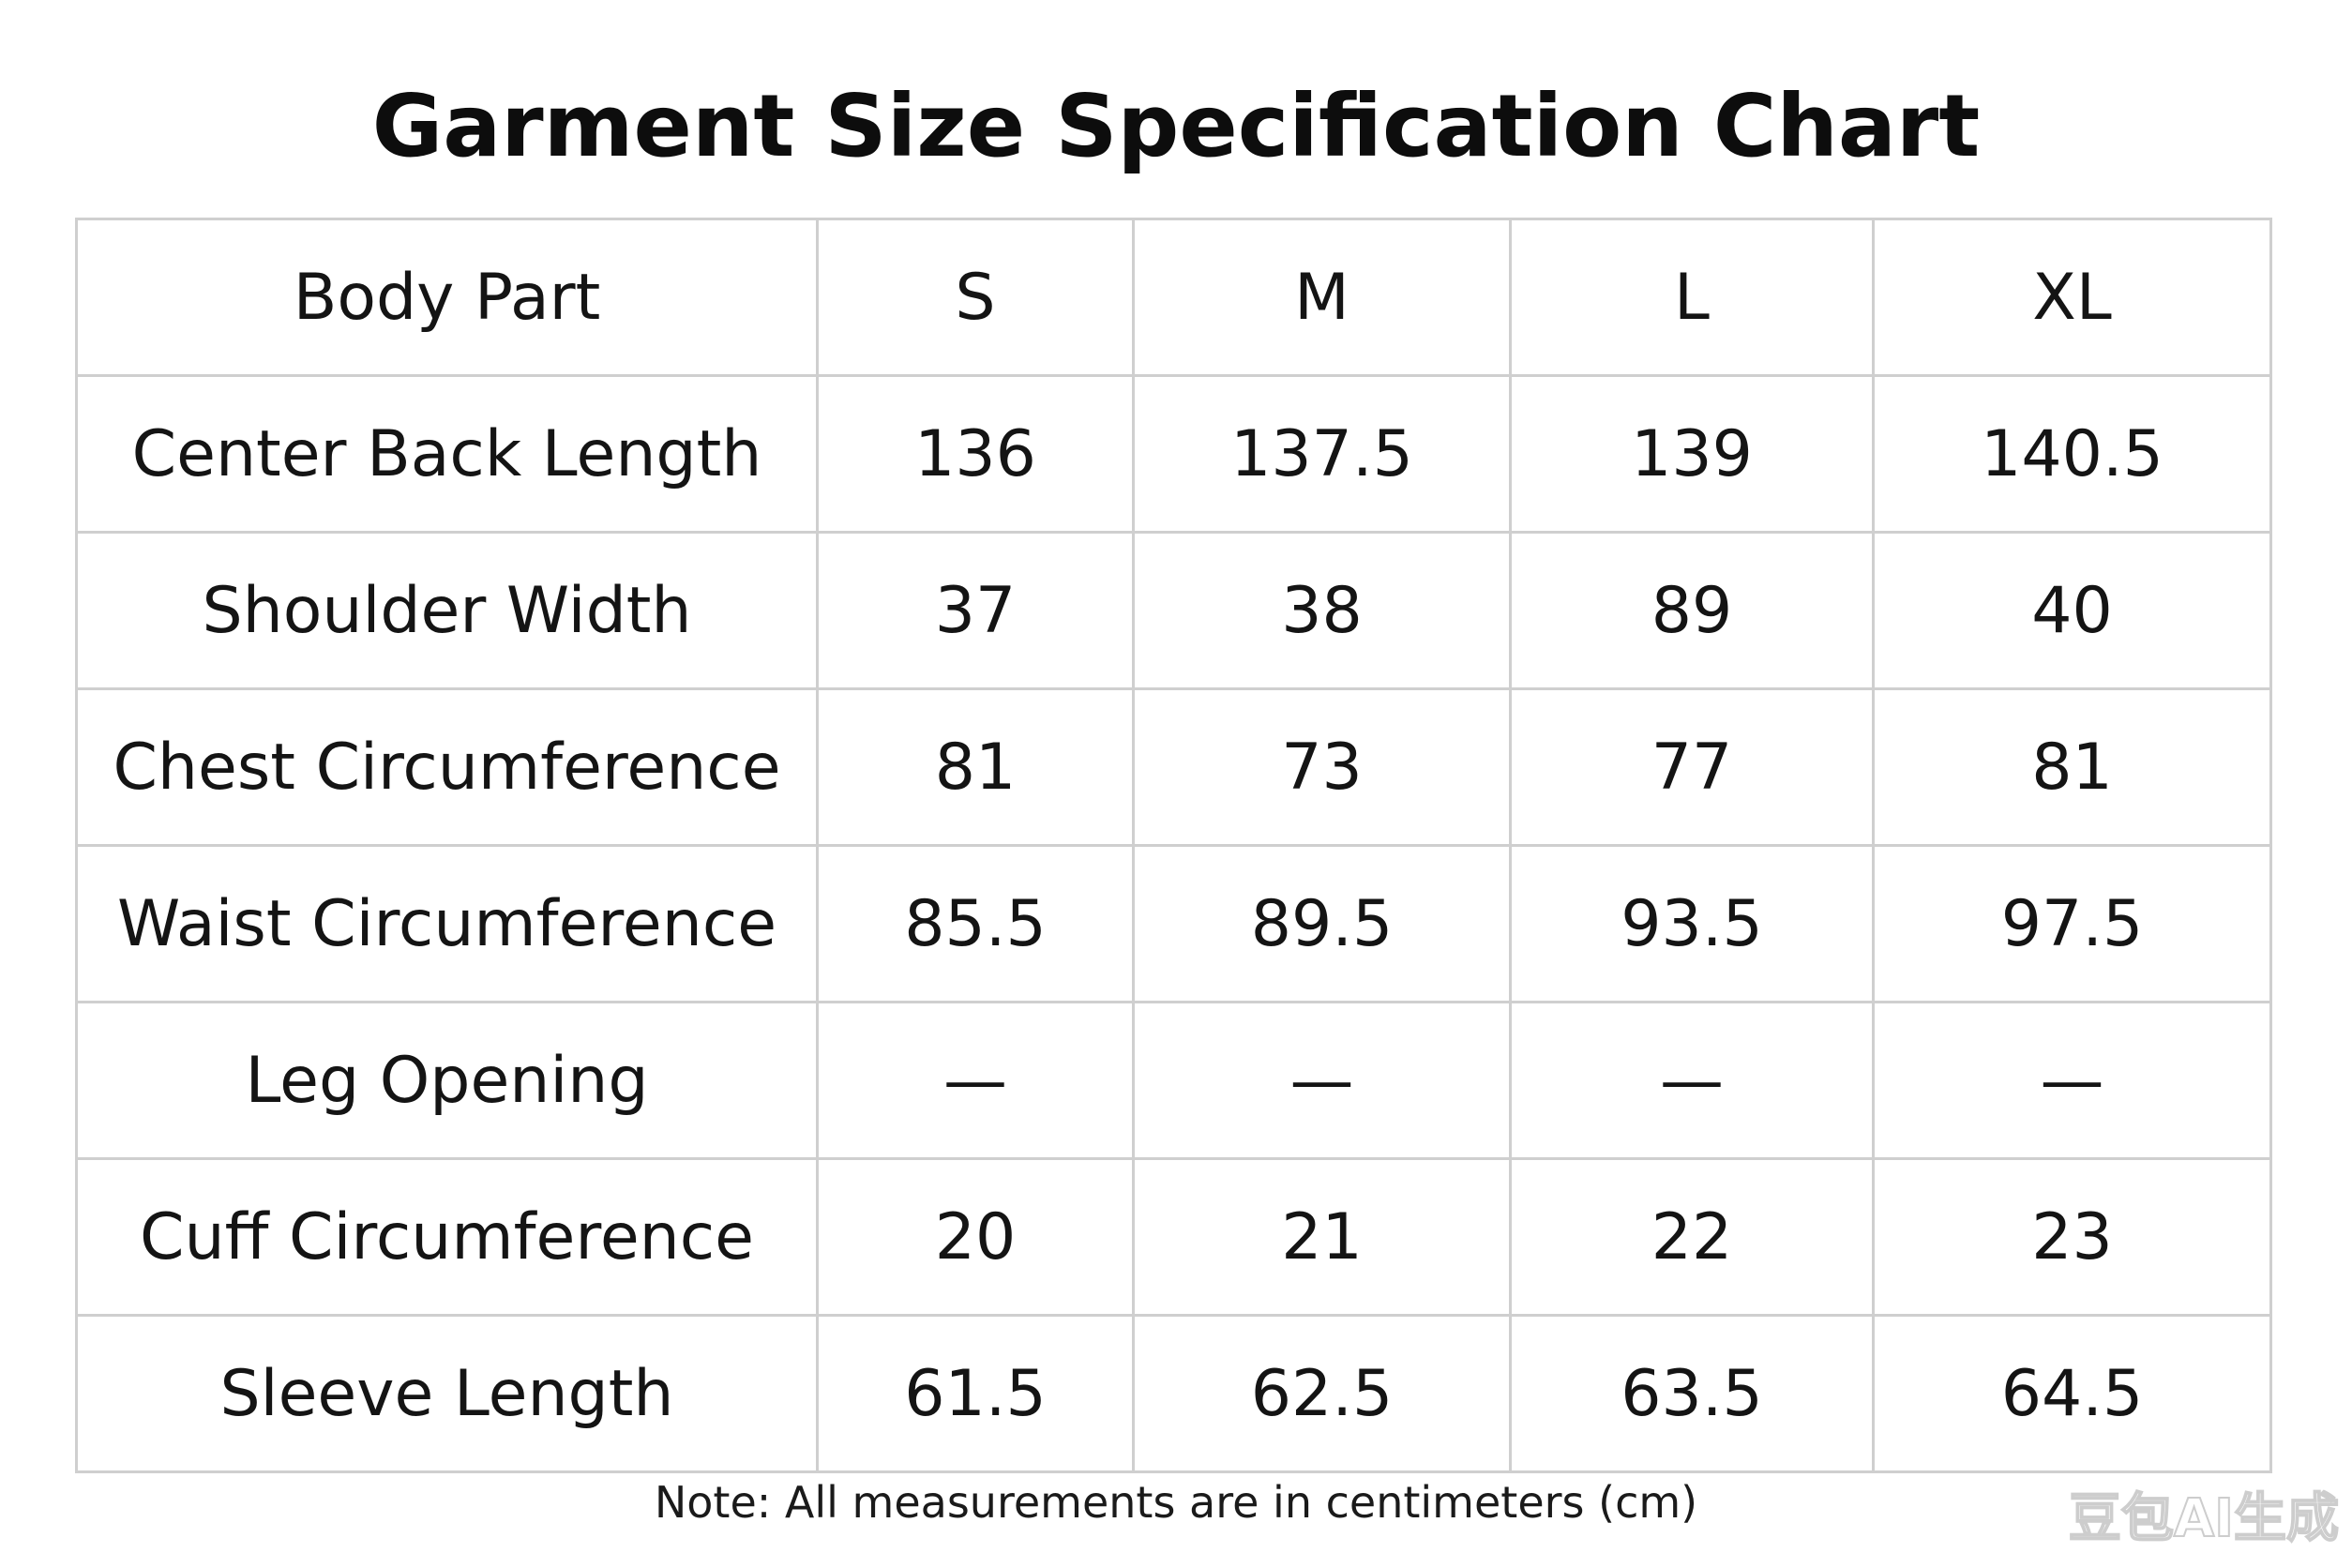  I want to click on table-cell: 63.5, so click(1692, 1393).